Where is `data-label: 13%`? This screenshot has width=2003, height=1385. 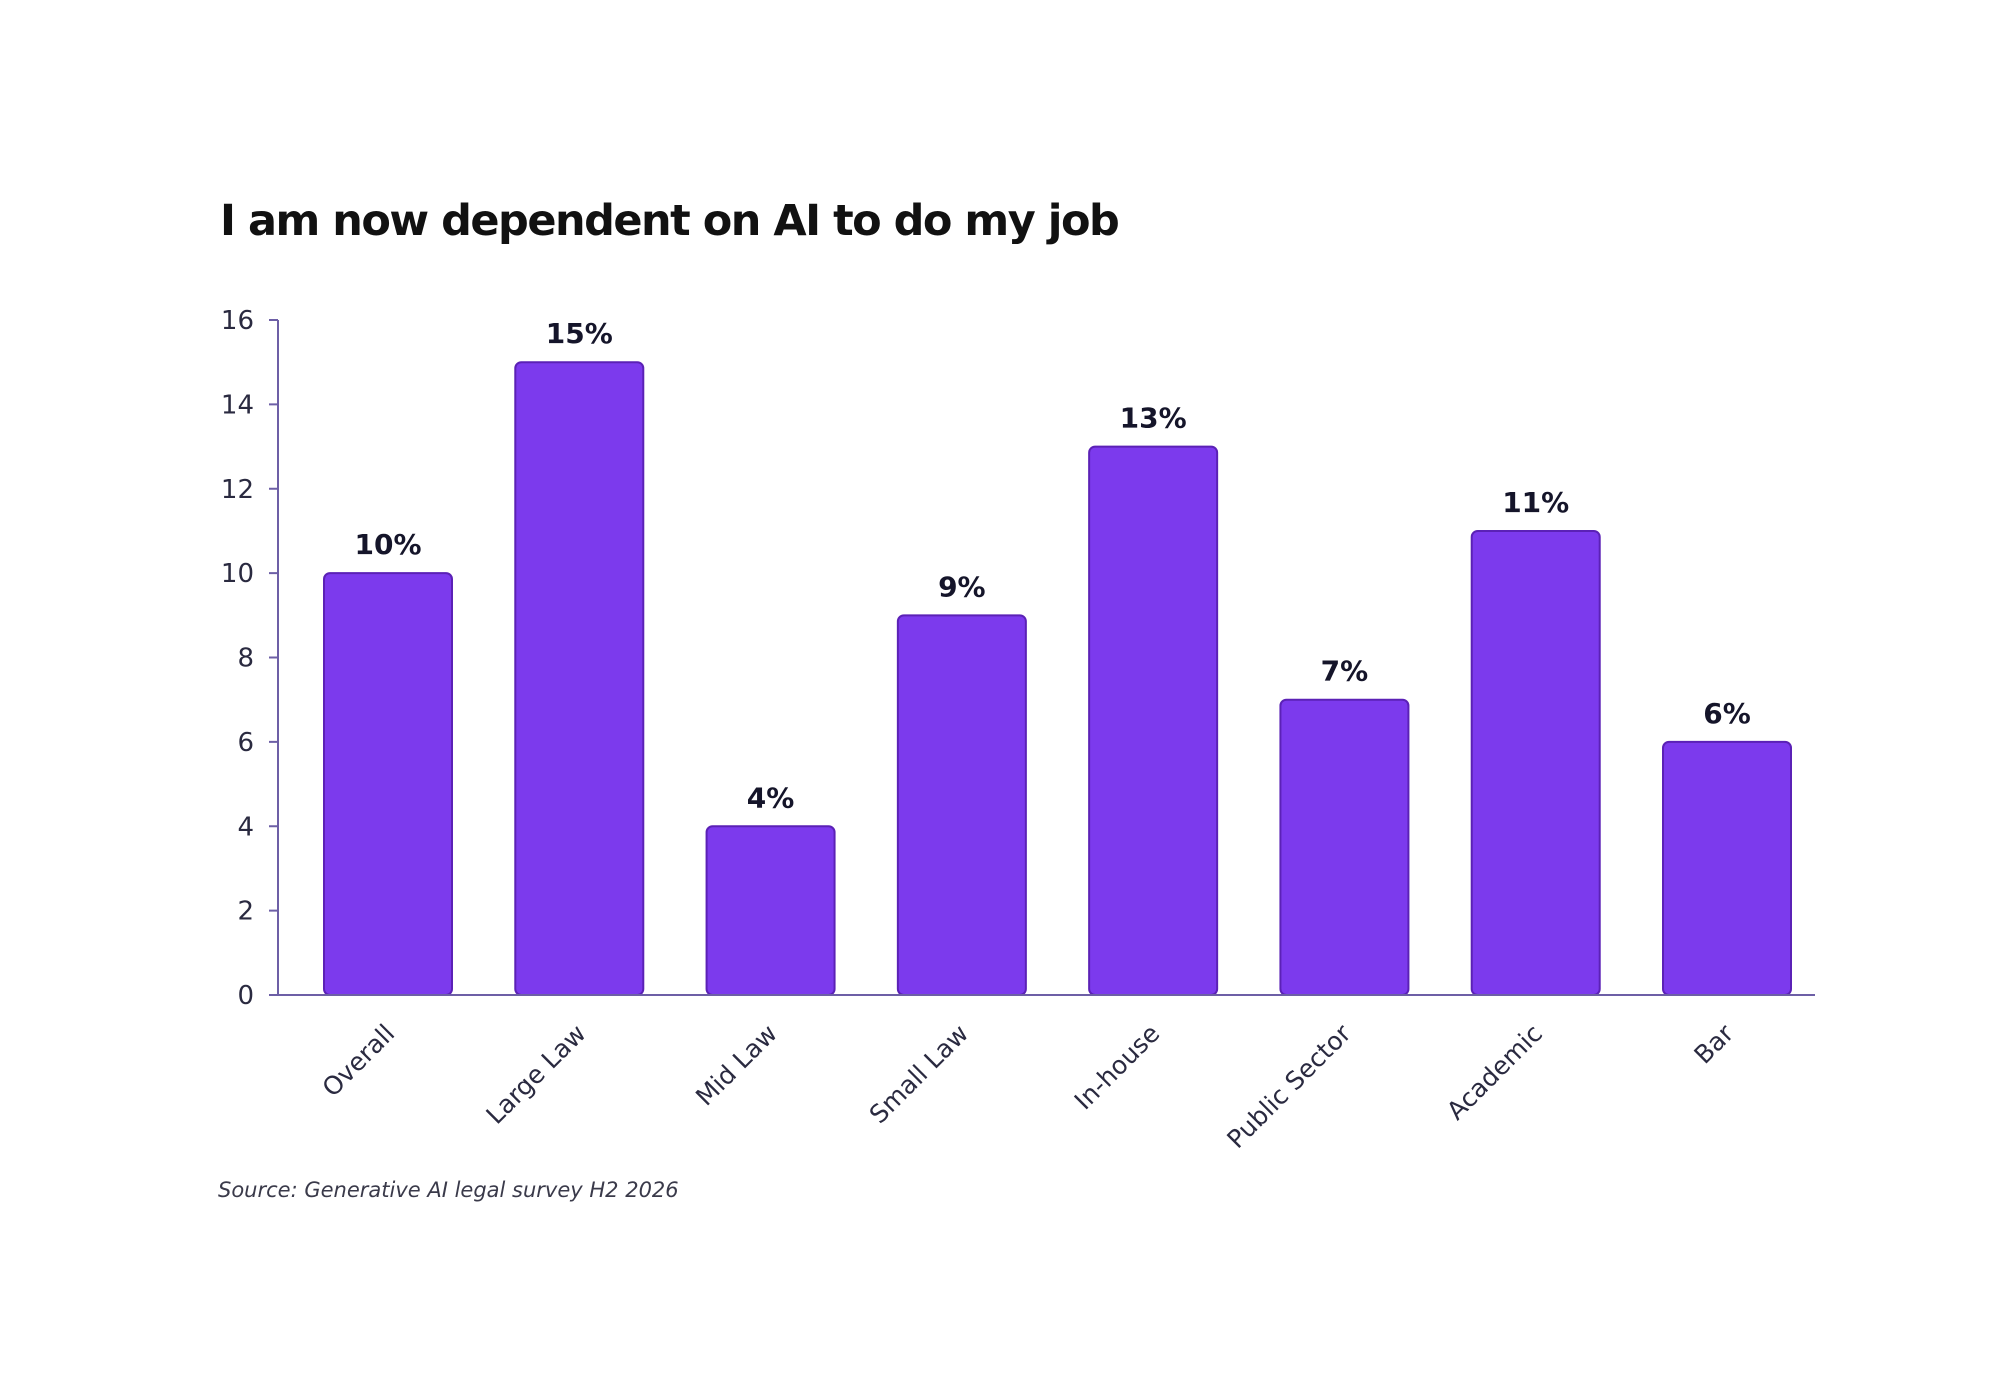 data-label: 13% is located at coordinates (1153, 418).